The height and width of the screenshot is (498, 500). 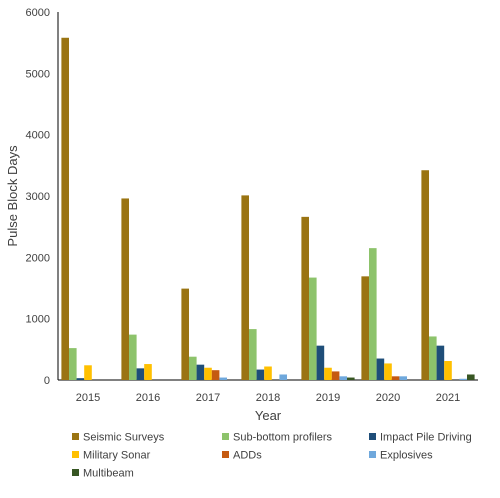 I want to click on bar-sub-bottom-profilers-2018, so click(x=253, y=354).